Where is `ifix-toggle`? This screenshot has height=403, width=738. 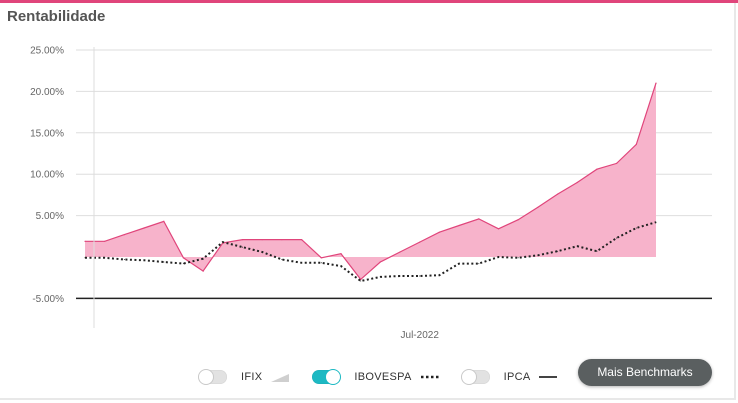 ifix-toggle is located at coordinates (212, 377).